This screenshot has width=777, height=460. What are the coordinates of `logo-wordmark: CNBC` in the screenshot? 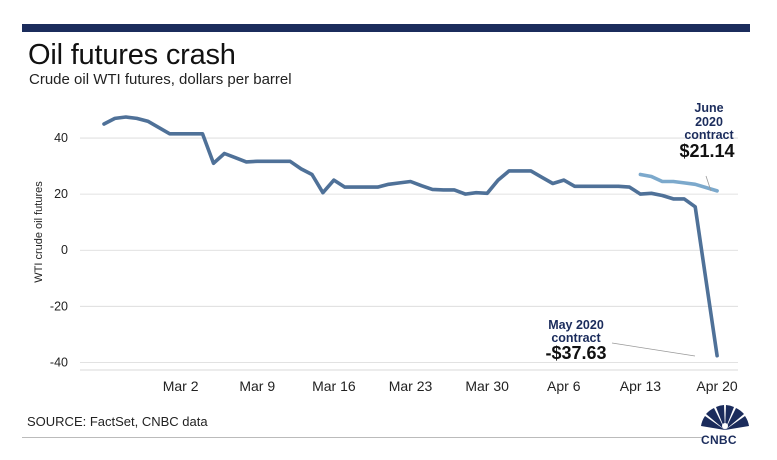 It's located at (719, 440).